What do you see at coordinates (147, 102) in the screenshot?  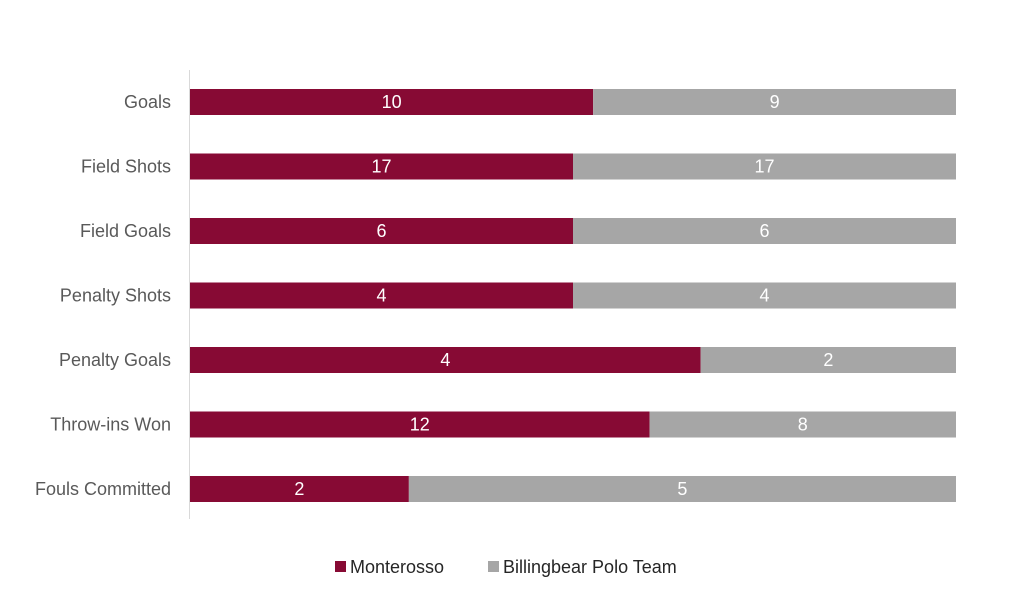 I see `category-label: Goals` at bounding box center [147, 102].